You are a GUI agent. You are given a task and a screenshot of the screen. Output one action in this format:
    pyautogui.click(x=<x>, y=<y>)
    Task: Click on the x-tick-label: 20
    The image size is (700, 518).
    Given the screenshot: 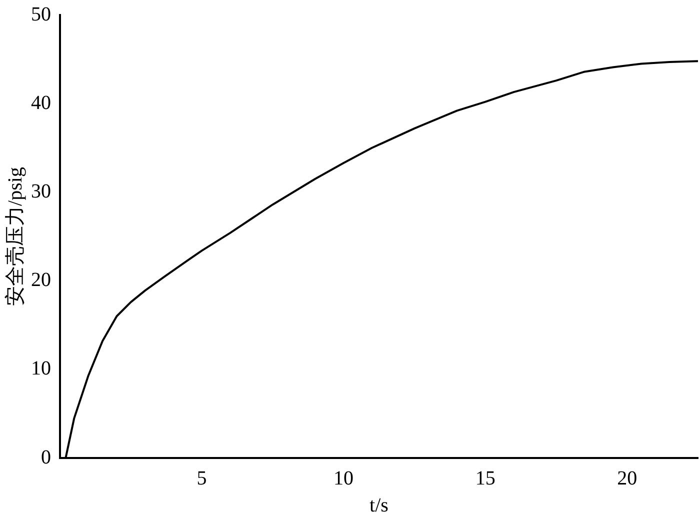 What is the action you would take?
    pyautogui.click(x=627, y=478)
    